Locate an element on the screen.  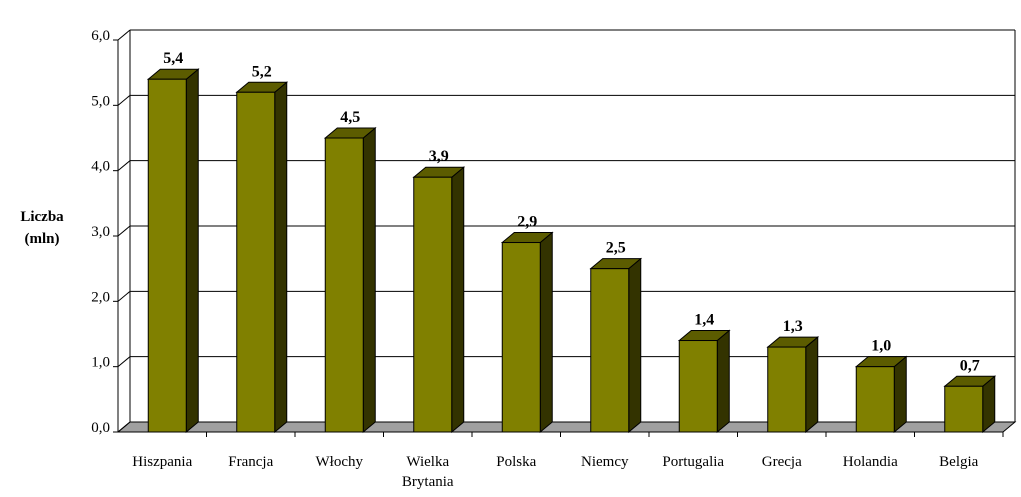
x-tick-label: Wielka Brytania is located at coordinates (427, 472).